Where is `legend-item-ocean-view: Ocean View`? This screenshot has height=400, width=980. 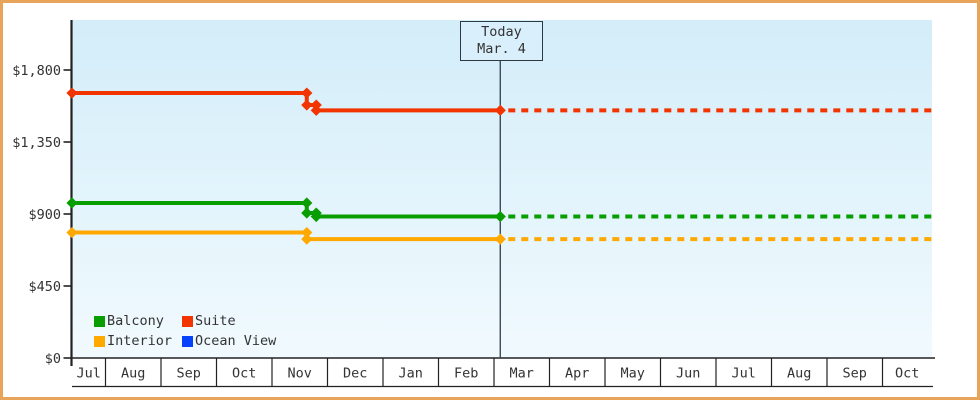 legend-item-ocean-view: Ocean View is located at coordinates (229, 341).